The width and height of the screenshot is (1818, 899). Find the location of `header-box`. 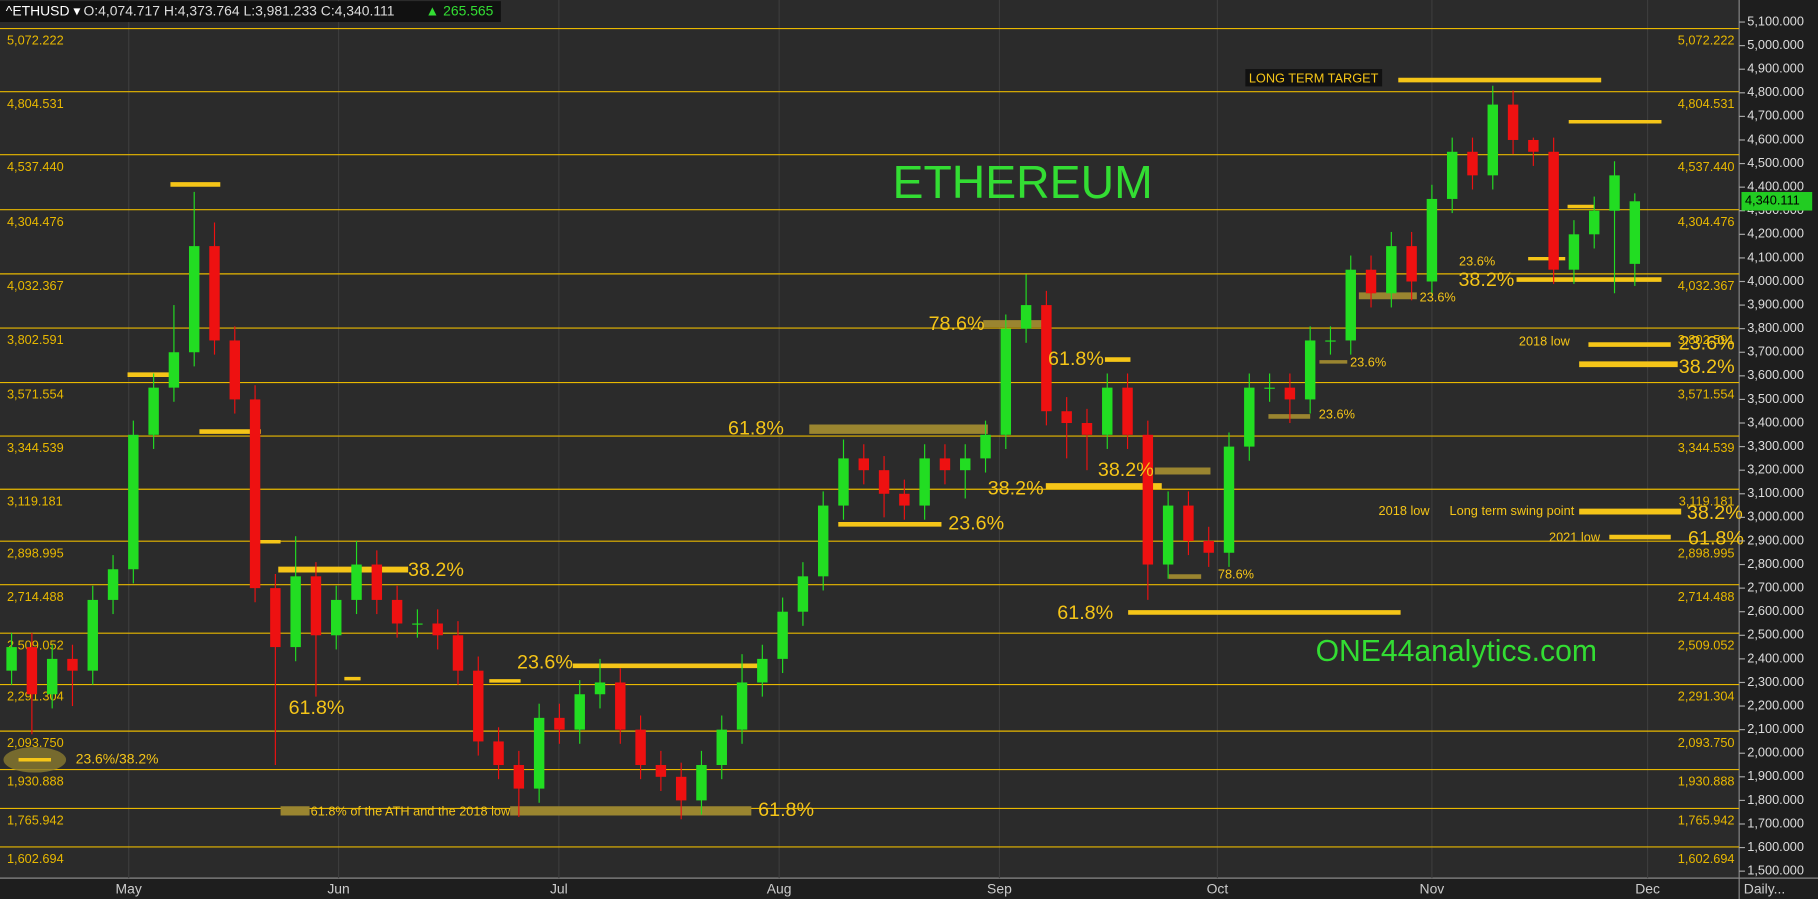

header-box is located at coordinates (250, 12).